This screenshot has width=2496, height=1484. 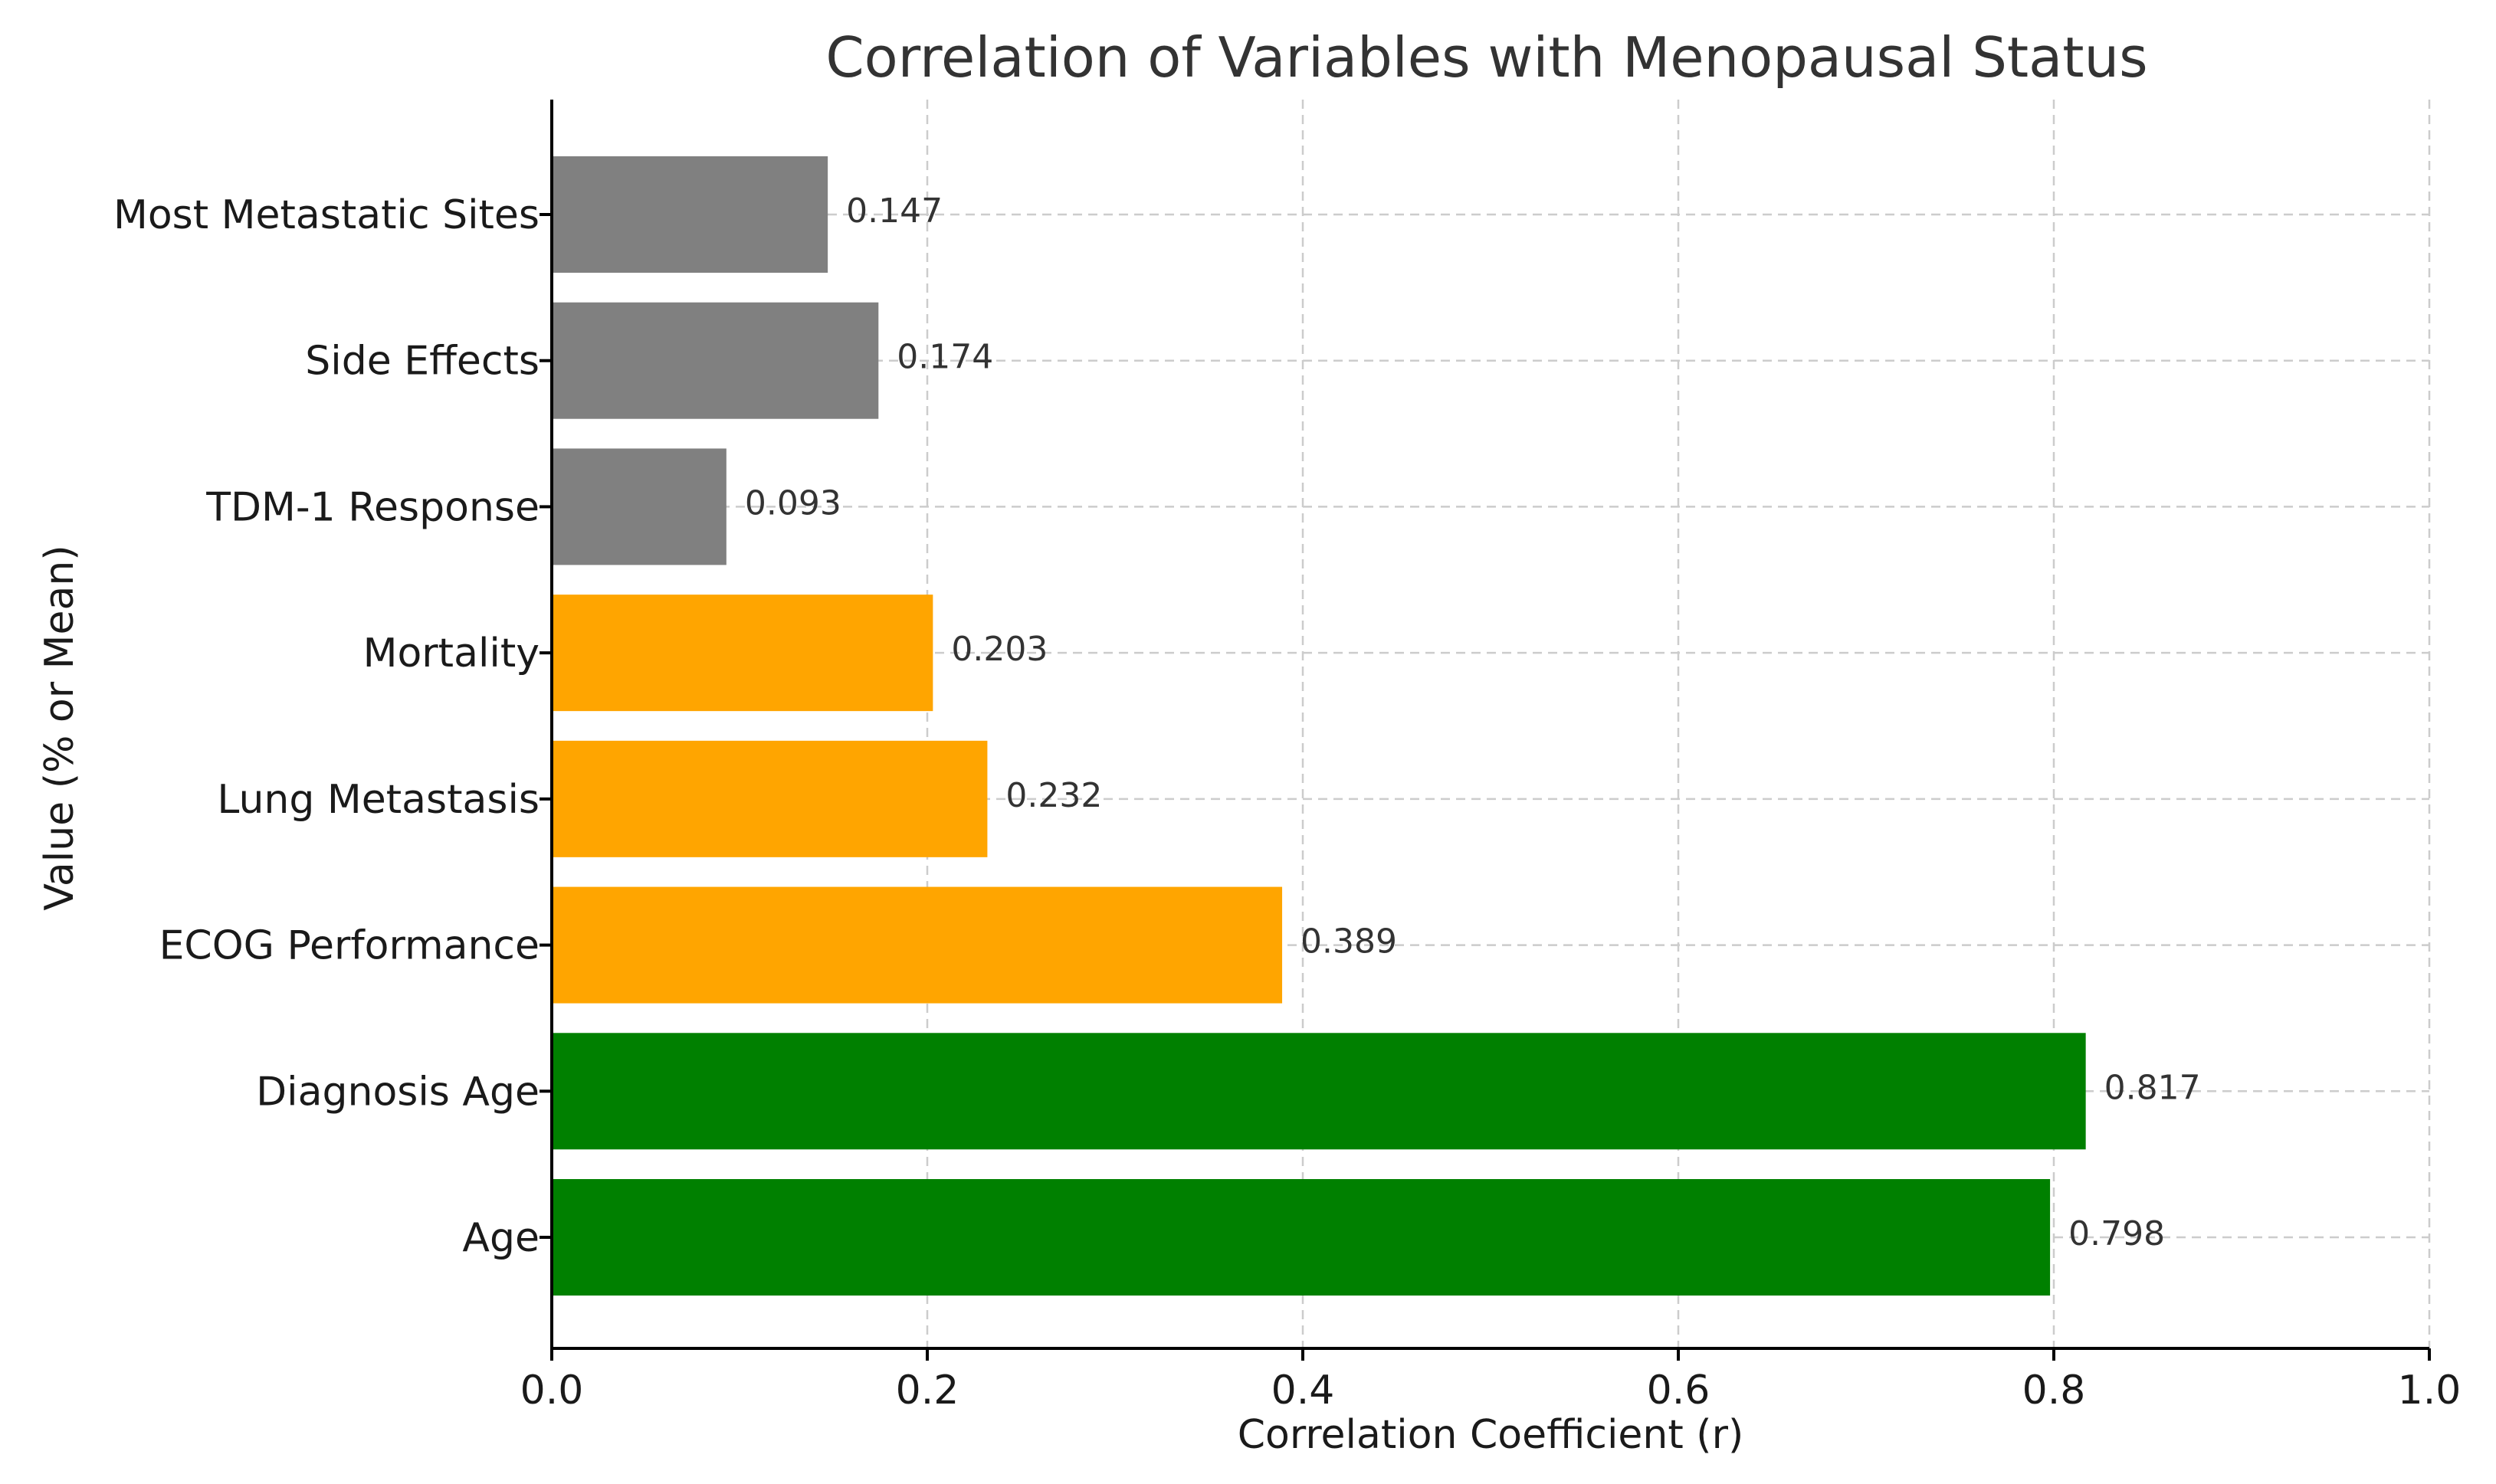 I want to click on x-tick-label: 0.8, so click(x=2054, y=1391).